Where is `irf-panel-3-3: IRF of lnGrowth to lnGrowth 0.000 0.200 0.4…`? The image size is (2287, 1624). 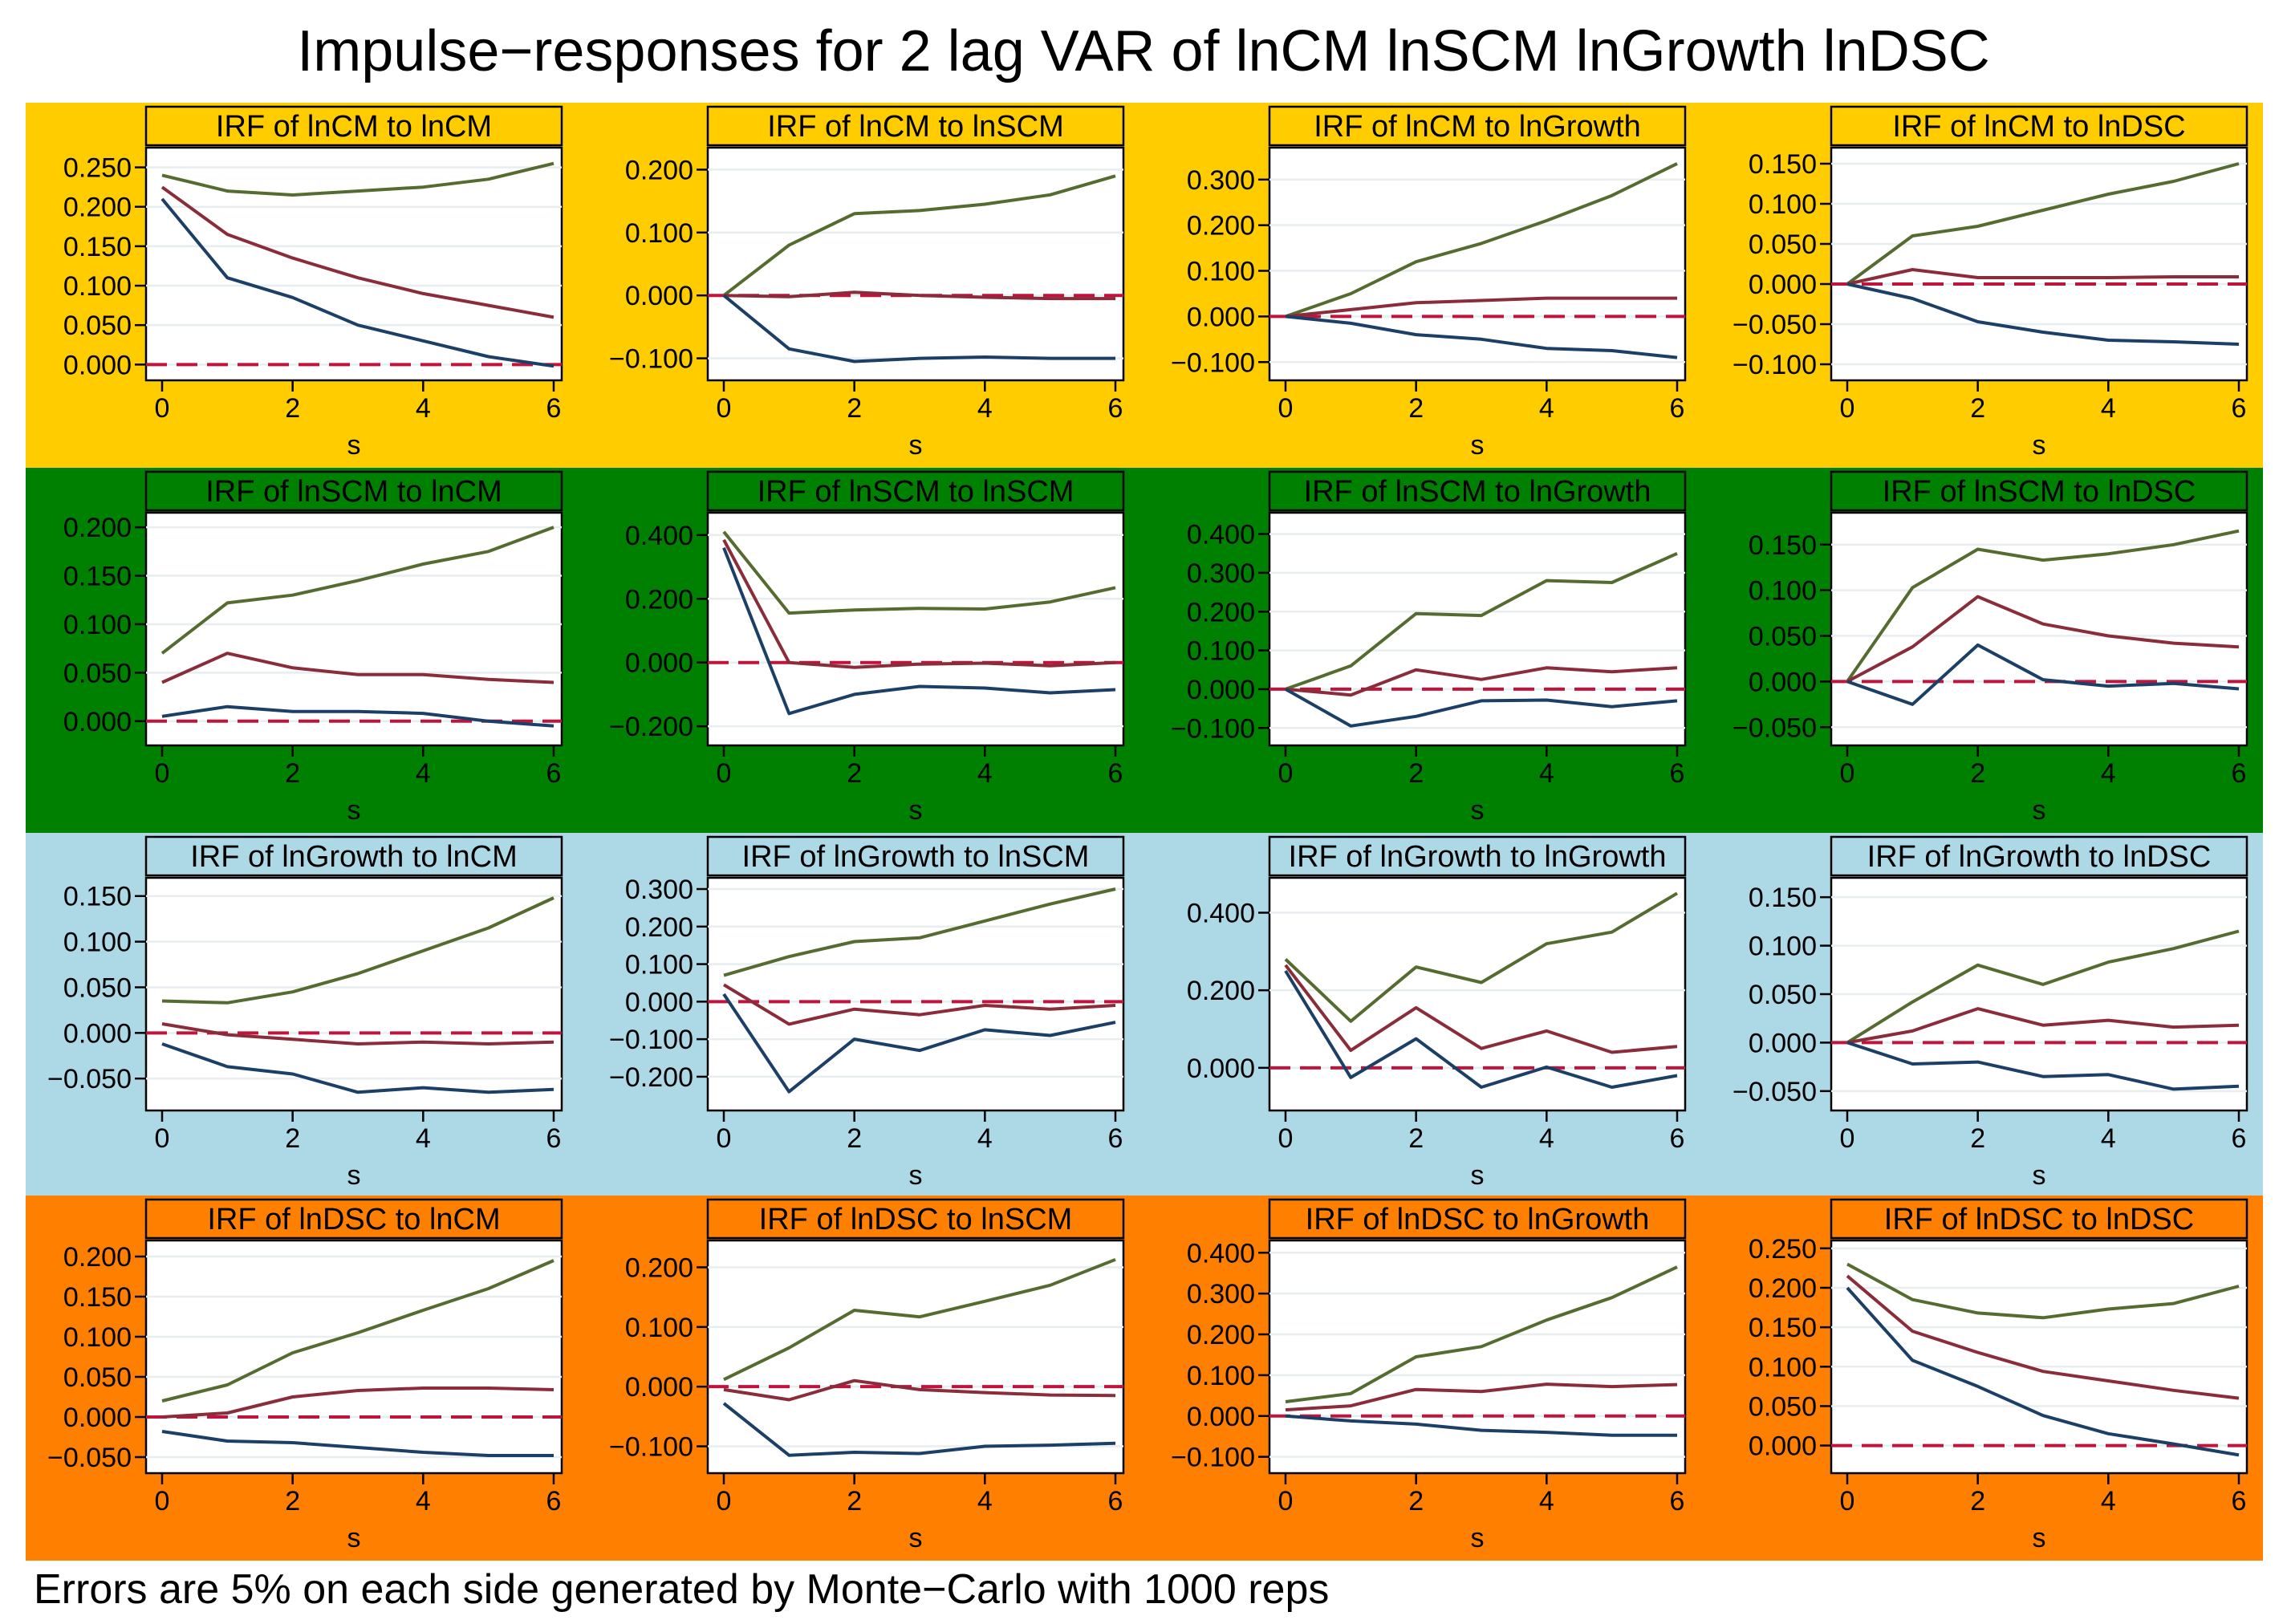
irf-panel-3-3: IRF of lnGrowth to lnGrowth 0.000 0.200 0.4… is located at coordinates (1437, 1013).